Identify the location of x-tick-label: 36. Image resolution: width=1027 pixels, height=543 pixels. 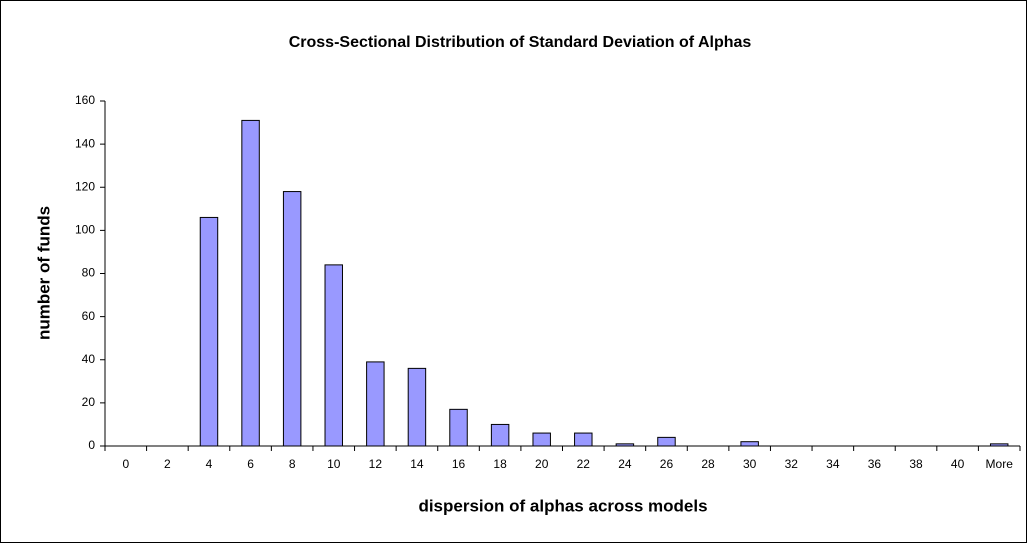
(875, 464).